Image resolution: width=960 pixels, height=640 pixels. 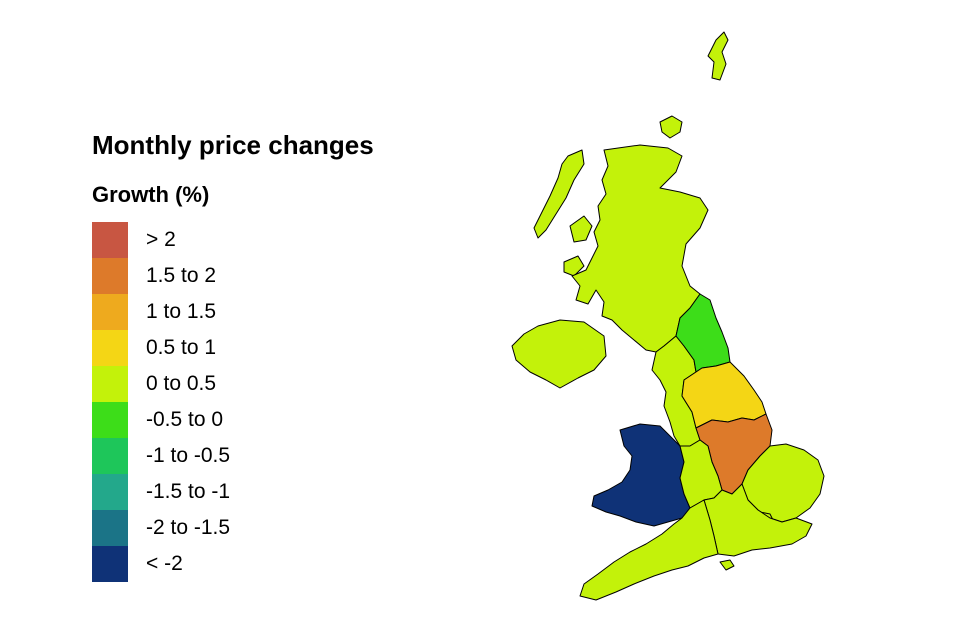 What do you see at coordinates (581, 229) in the screenshot?
I see `region-skye` at bounding box center [581, 229].